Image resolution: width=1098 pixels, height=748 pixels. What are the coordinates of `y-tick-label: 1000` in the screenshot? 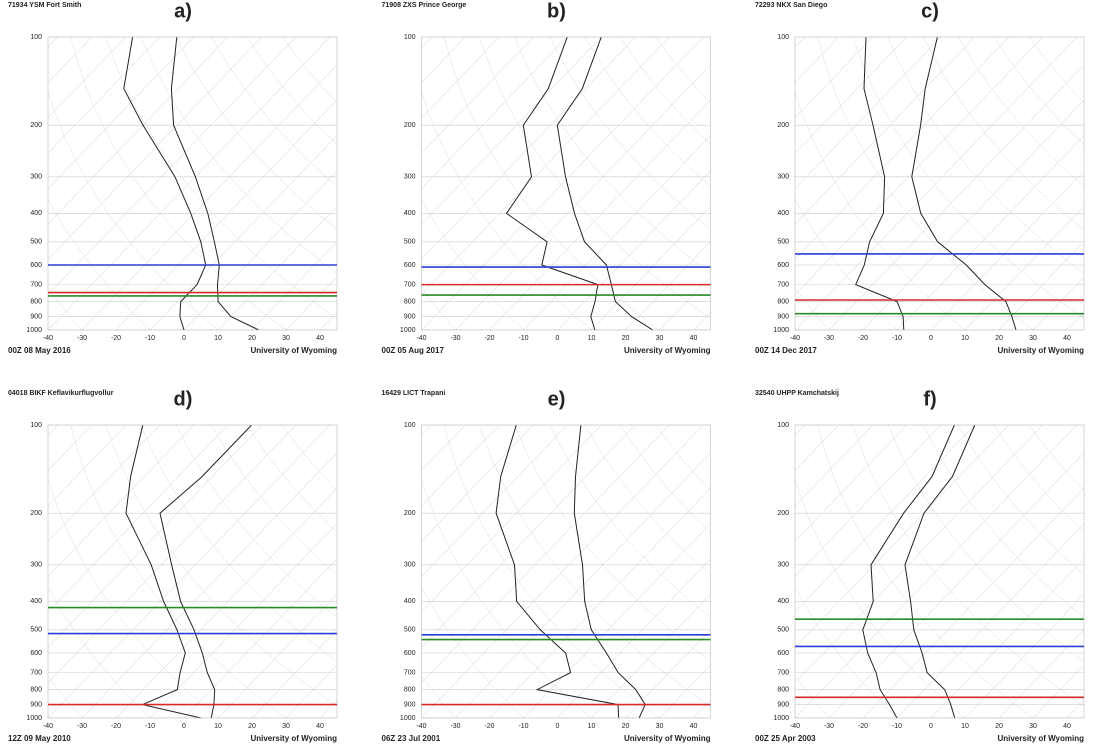 It's located at (408, 718).